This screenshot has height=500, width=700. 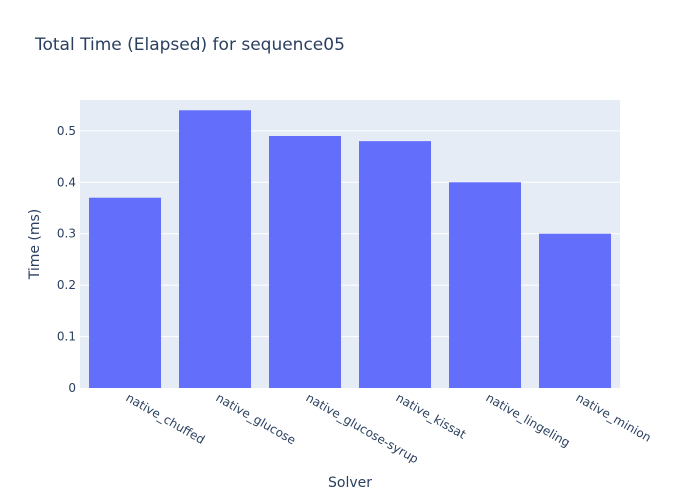 What do you see at coordinates (485, 285) in the screenshot?
I see `bar-native_lingeling` at bounding box center [485, 285].